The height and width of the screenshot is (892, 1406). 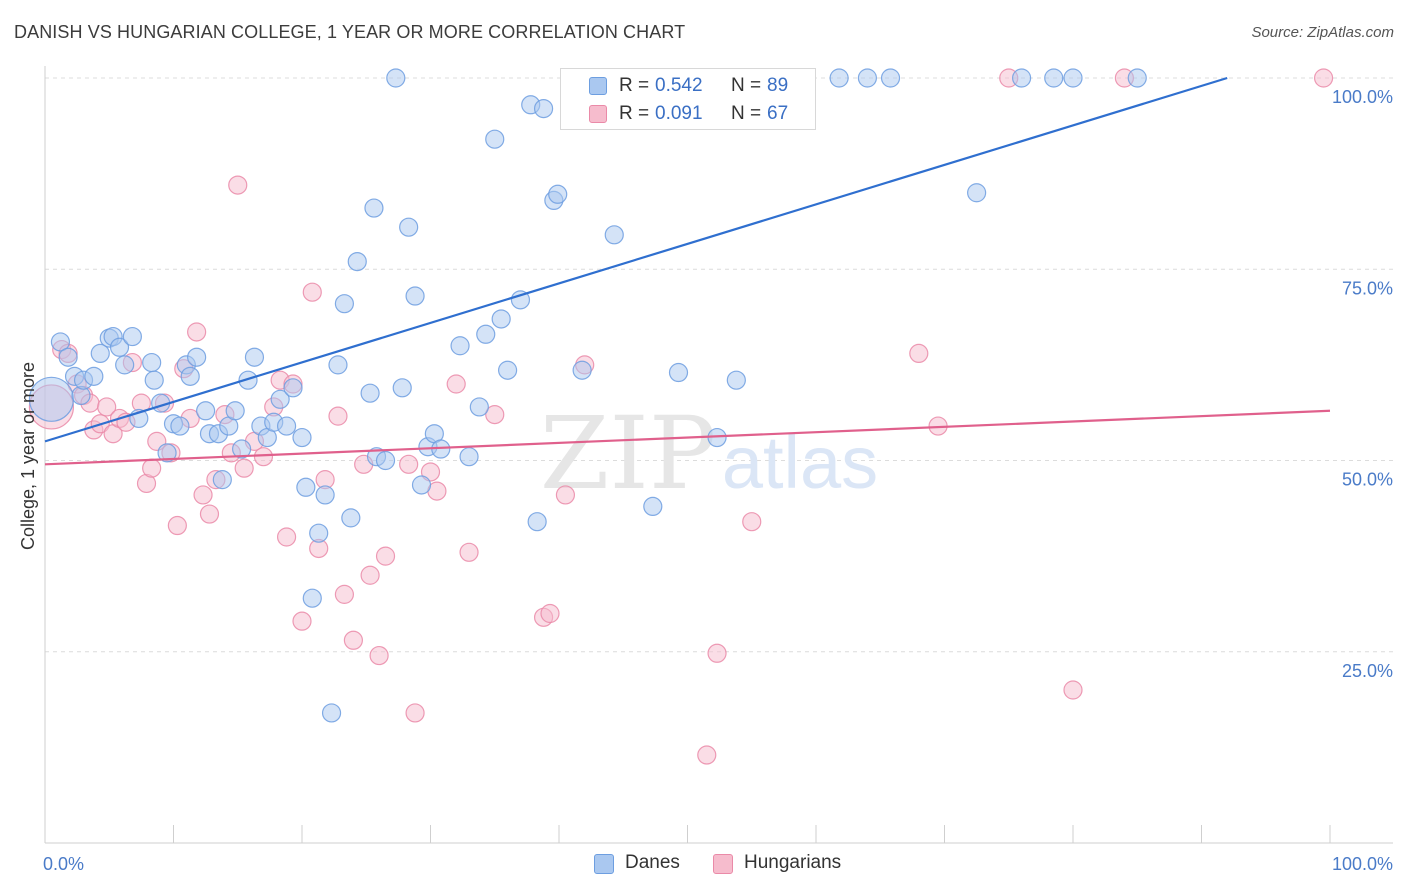 I want to click on hungarians-trend-line, so click(x=687, y=437).